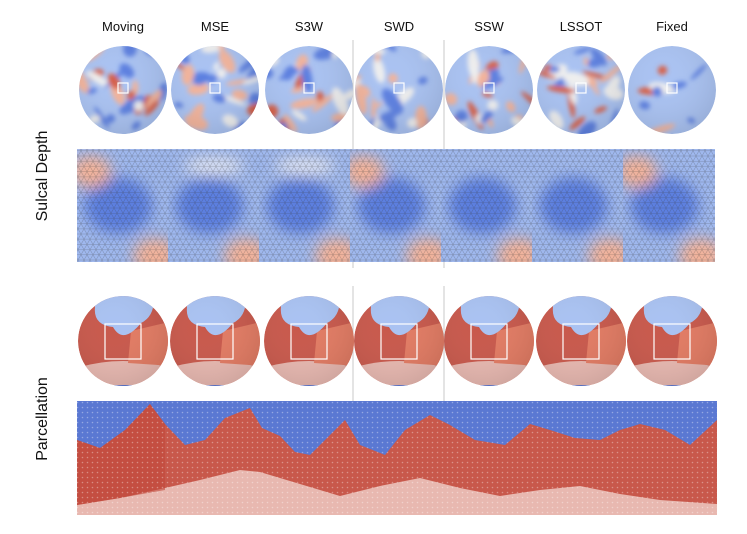  Describe the element at coordinates (399, 26) in the screenshot. I see `column-header-swd: SWD` at that location.